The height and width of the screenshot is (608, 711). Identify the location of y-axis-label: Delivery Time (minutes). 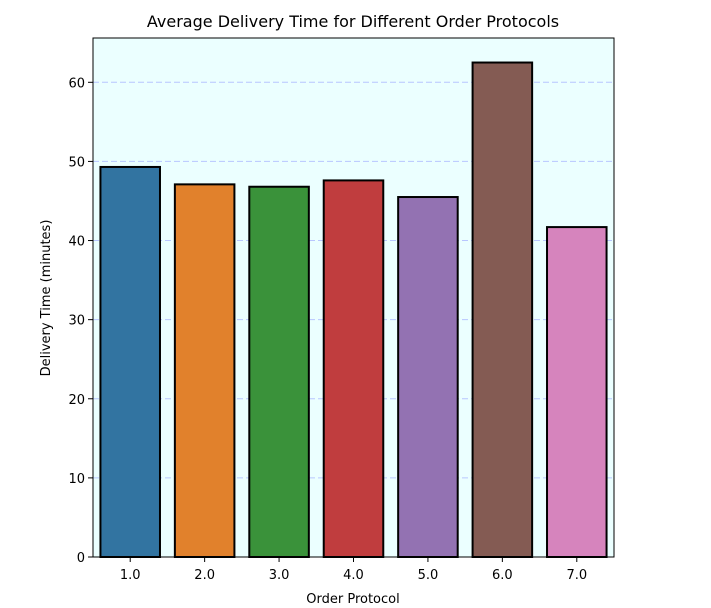
(46, 298).